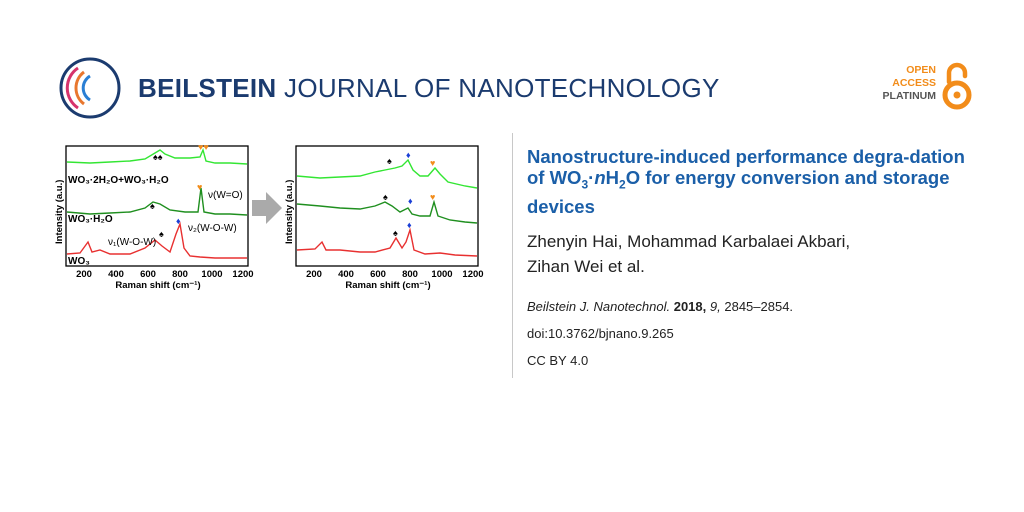 The width and height of the screenshot is (1024, 512). Describe the element at coordinates (957, 86) in the screenshot. I see `open-lock-icon` at that location.